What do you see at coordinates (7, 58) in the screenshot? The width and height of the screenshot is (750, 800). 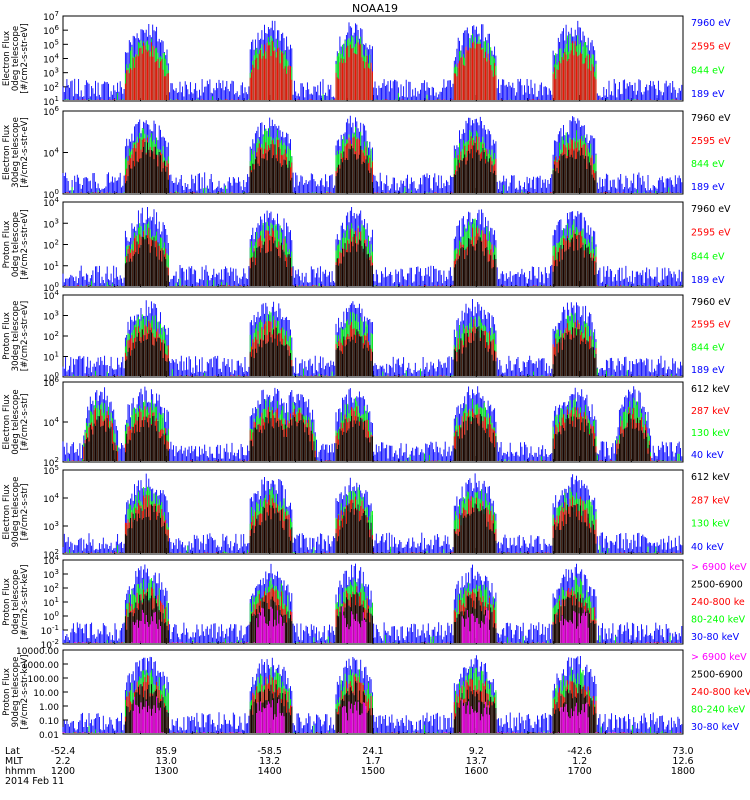 I see `ylabel-line: Electron Flux` at bounding box center [7, 58].